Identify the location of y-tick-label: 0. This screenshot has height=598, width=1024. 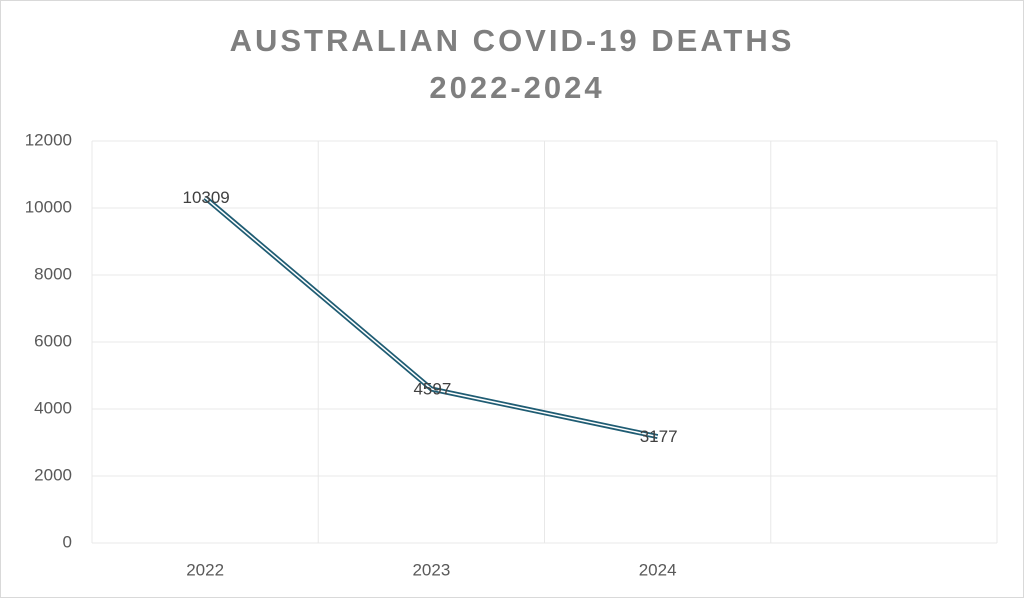
(67, 541).